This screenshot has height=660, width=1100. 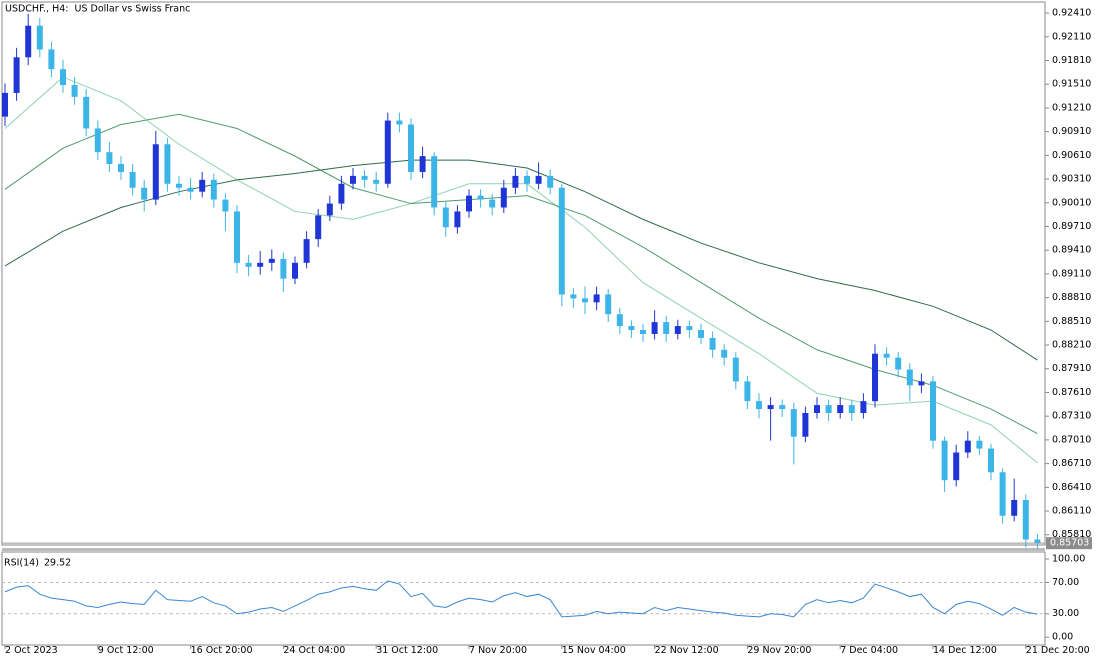 What do you see at coordinates (314, 650) in the screenshot?
I see `x-tick-label: 24 Oct 04:00` at bounding box center [314, 650].